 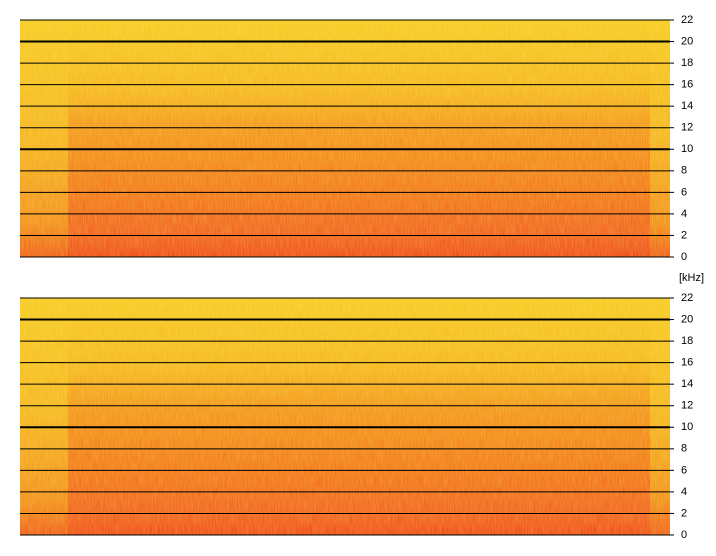 What do you see at coordinates (691, 278) in the screenshot?
I see `y-axis-unit: [kHz]` at bounding box center [691, 278].